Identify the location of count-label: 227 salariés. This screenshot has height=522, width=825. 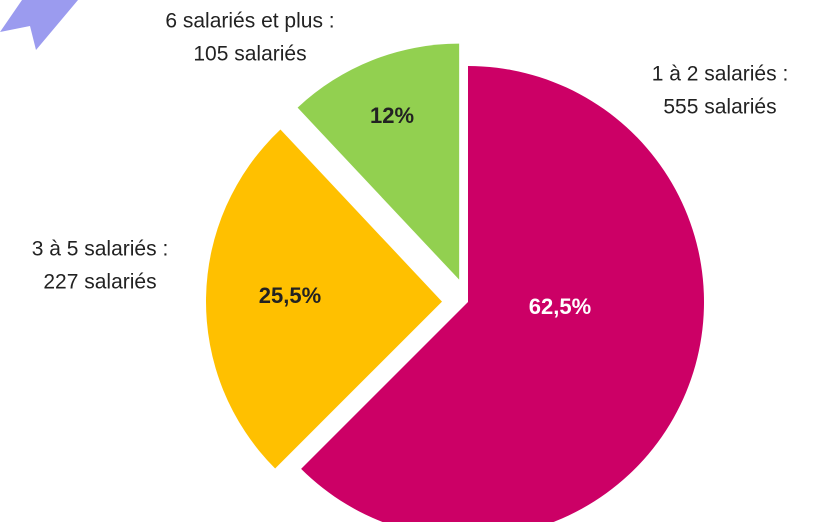
(99, 282).